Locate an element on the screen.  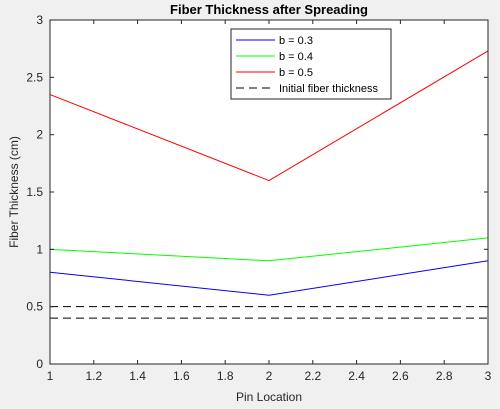
x-axis-label: Pin Location is located at coordinates (269, 397).